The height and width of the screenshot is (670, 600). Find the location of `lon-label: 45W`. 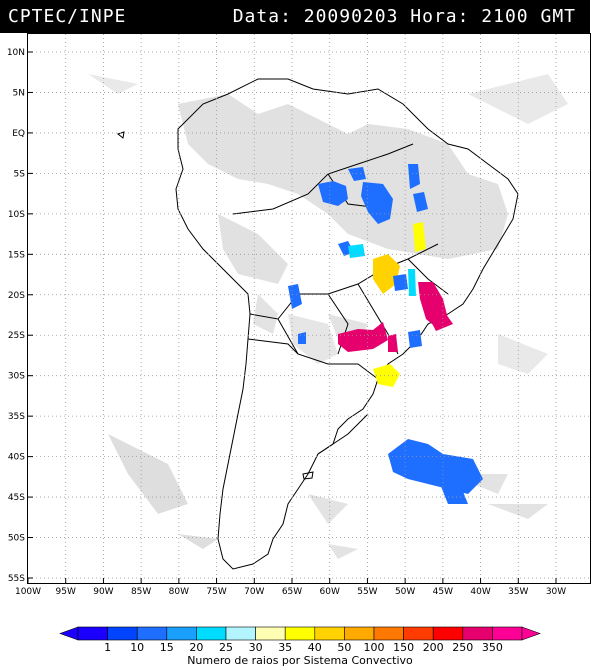

lon-label: 45W is located at coordinates (443, 592).